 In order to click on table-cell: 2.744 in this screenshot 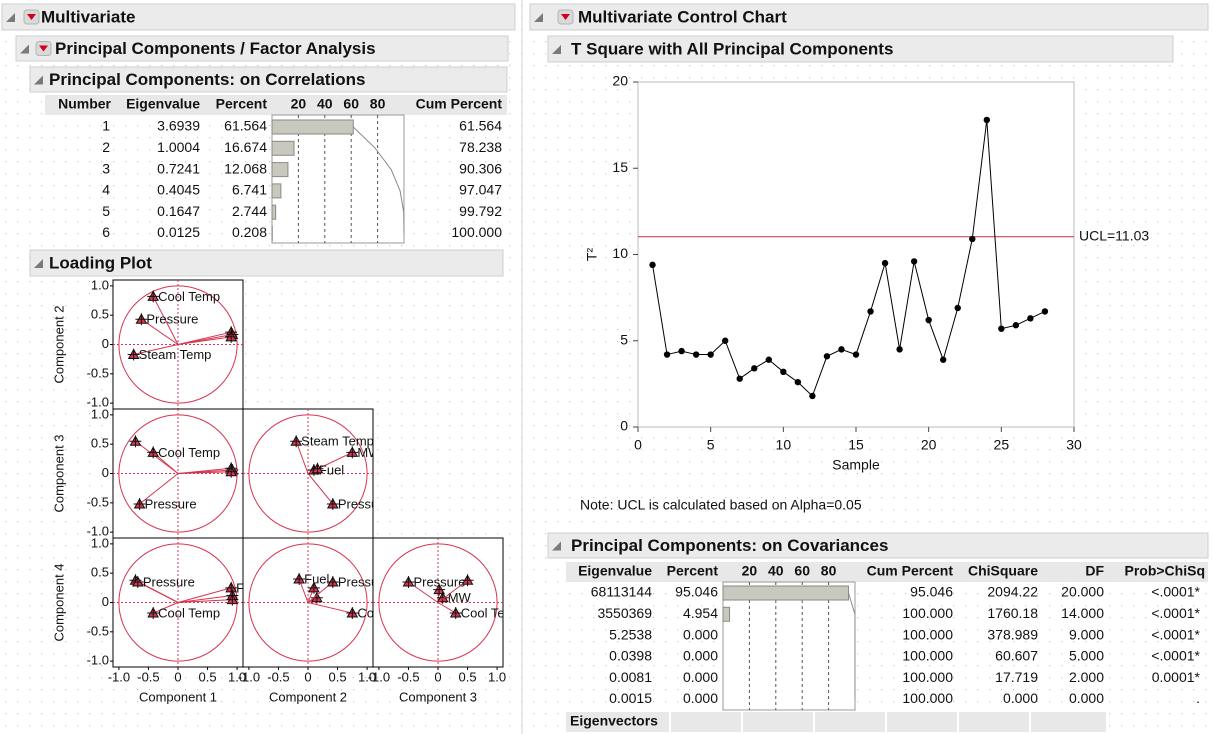, I will do `click(249, 211)`.